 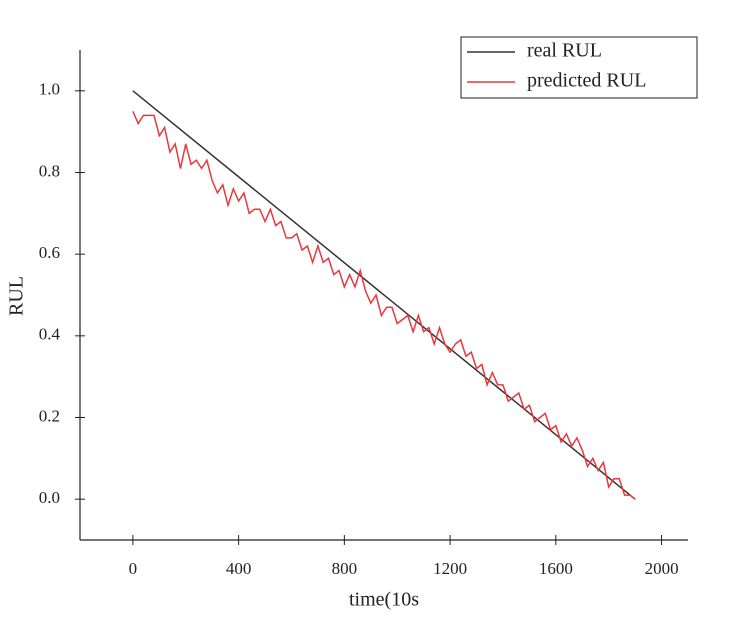 I want to click on y-tick-label: 0.8, so click(x=49, y=170).